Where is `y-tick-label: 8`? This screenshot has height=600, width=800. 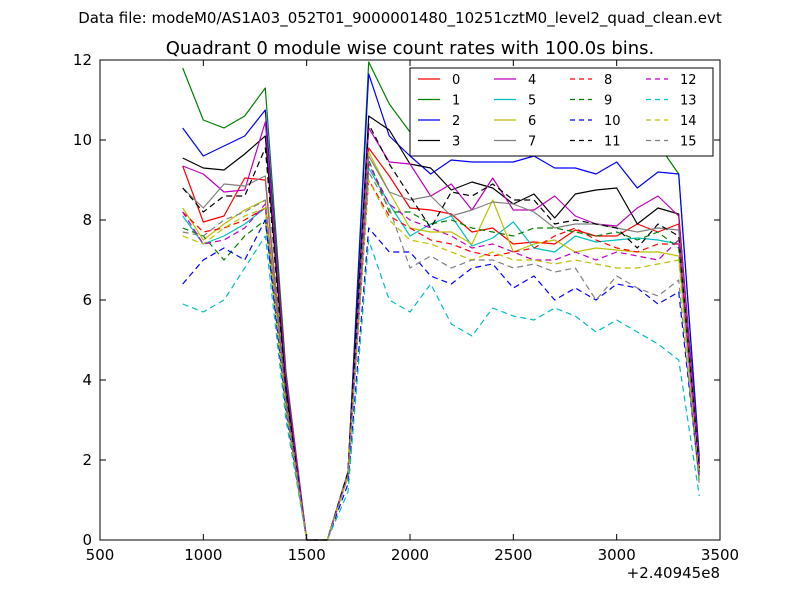
y-tick-label: 8 is located at coordinates (87, 220).